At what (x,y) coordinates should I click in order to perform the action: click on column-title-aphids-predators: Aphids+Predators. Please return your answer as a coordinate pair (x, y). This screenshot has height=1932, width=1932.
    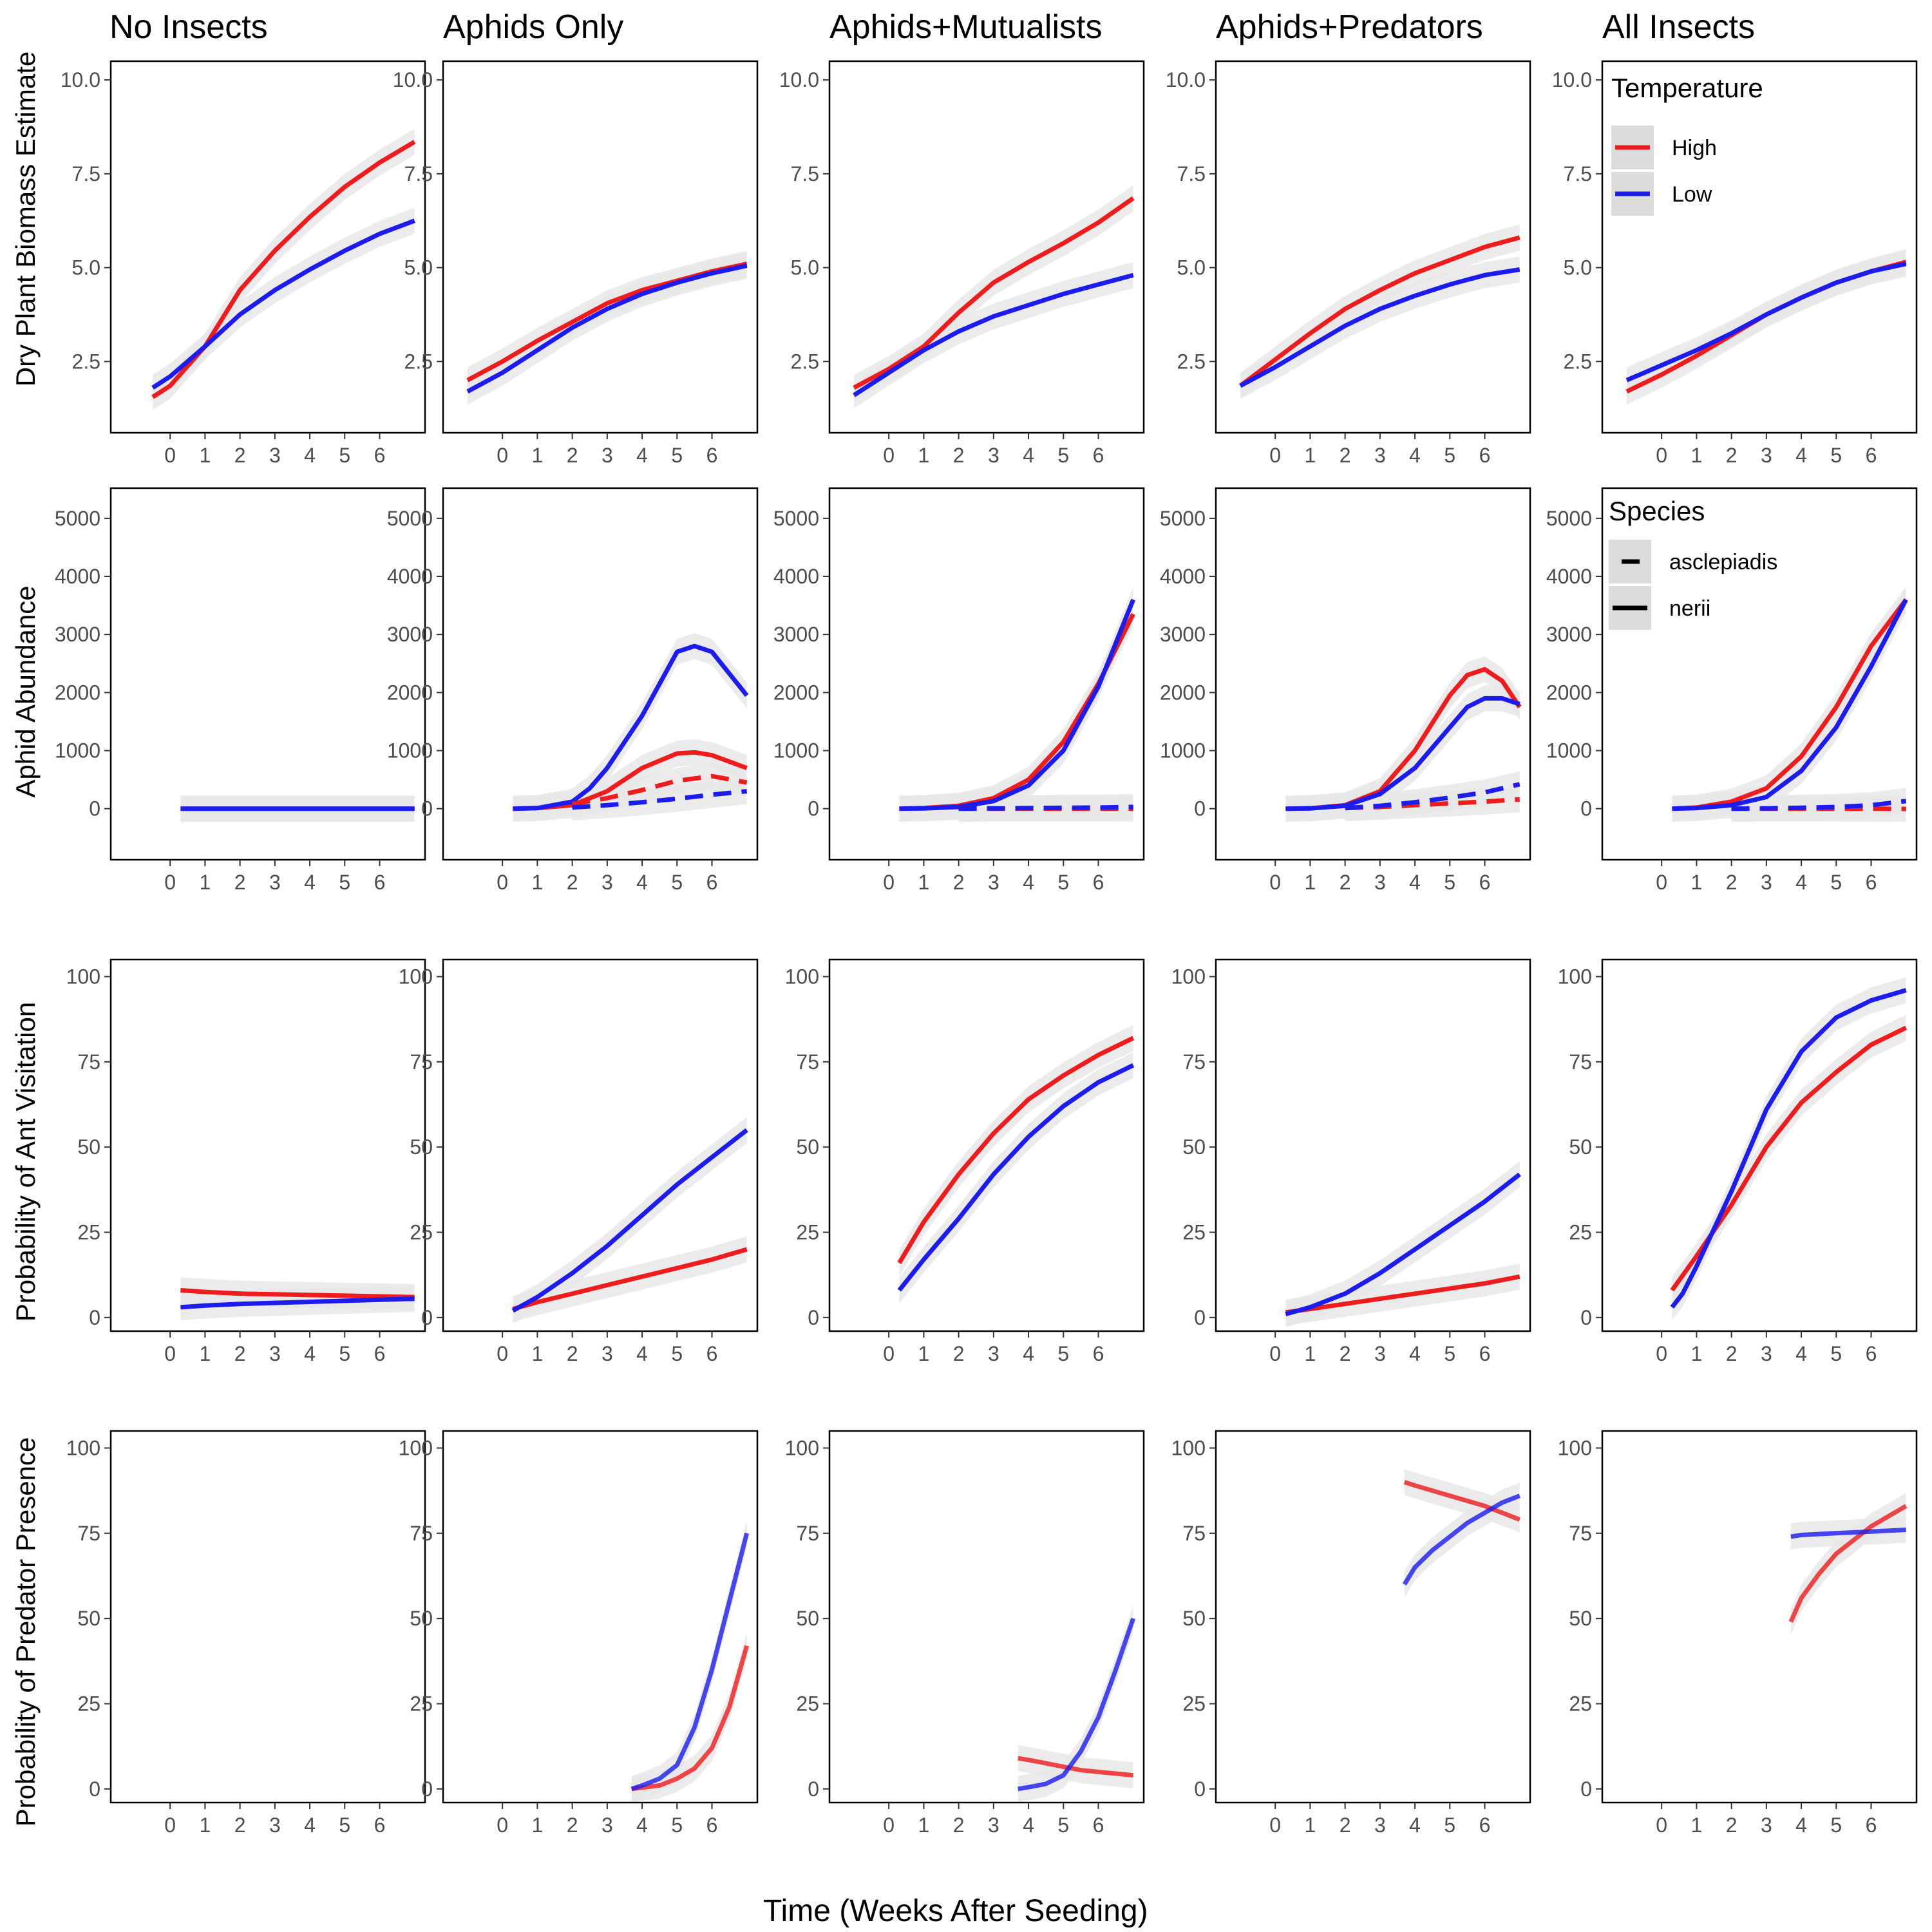
    Looking at the image, I should click on (1349, 27).